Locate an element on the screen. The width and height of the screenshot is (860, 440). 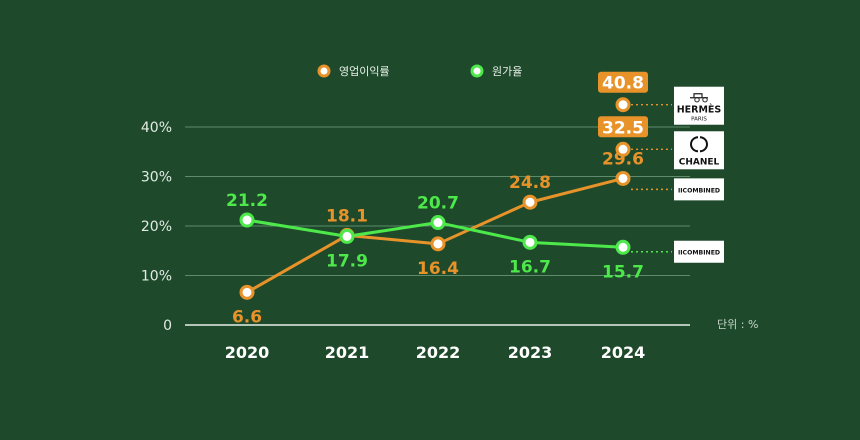
legend-label: 영업이익률 is located at coordinates (364, 71).